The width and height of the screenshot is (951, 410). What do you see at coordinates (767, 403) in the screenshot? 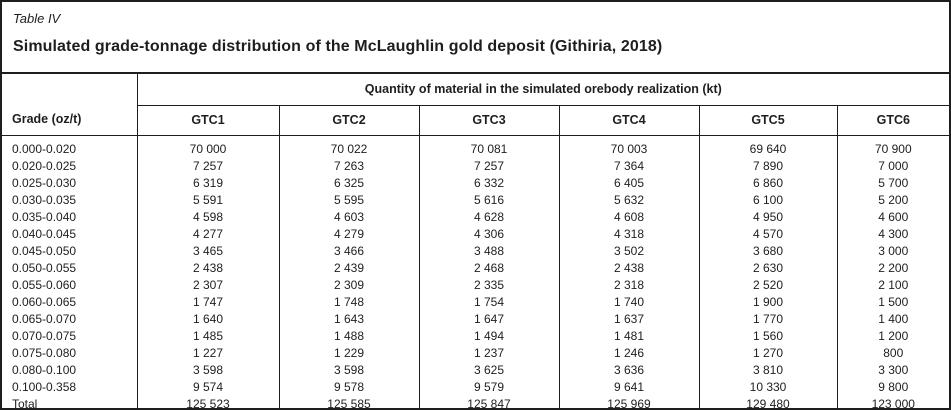
I see `value-cell: 129 480` at bounding box center [767, 403].